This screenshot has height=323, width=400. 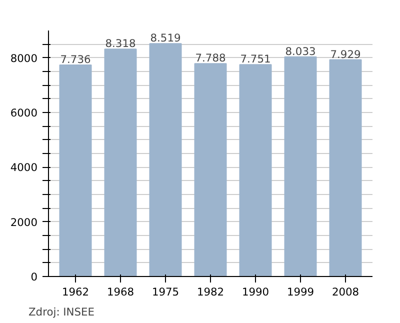 What do you see at coordinates (300, 51) in the screenshot?
I see `data-label: 8.033` at bounding box center [300, 51].